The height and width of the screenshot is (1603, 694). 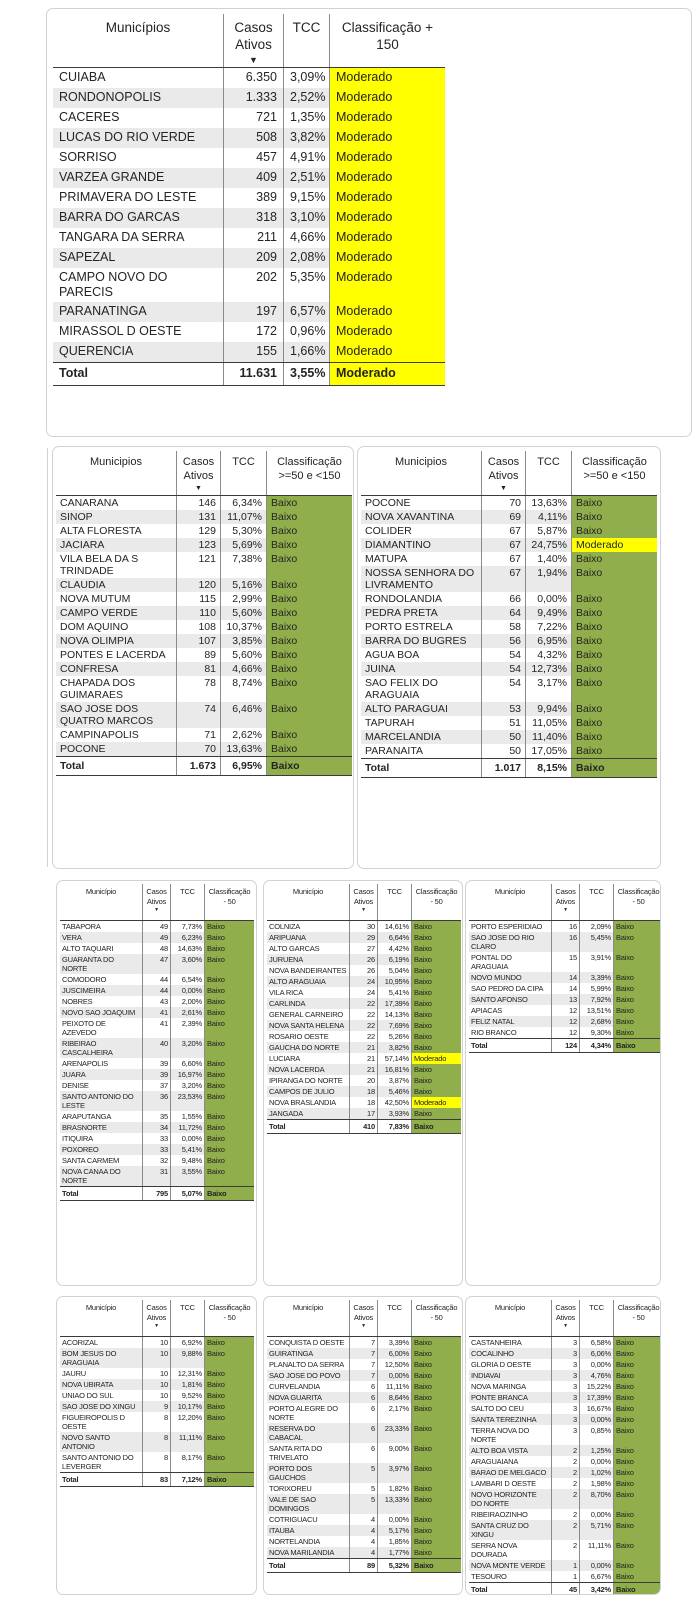 What do you see at coordinates (110, 97) in the screenshot?
I see `municipio-cell: RONDONOPOLIS` at bounding box center [110, 97].